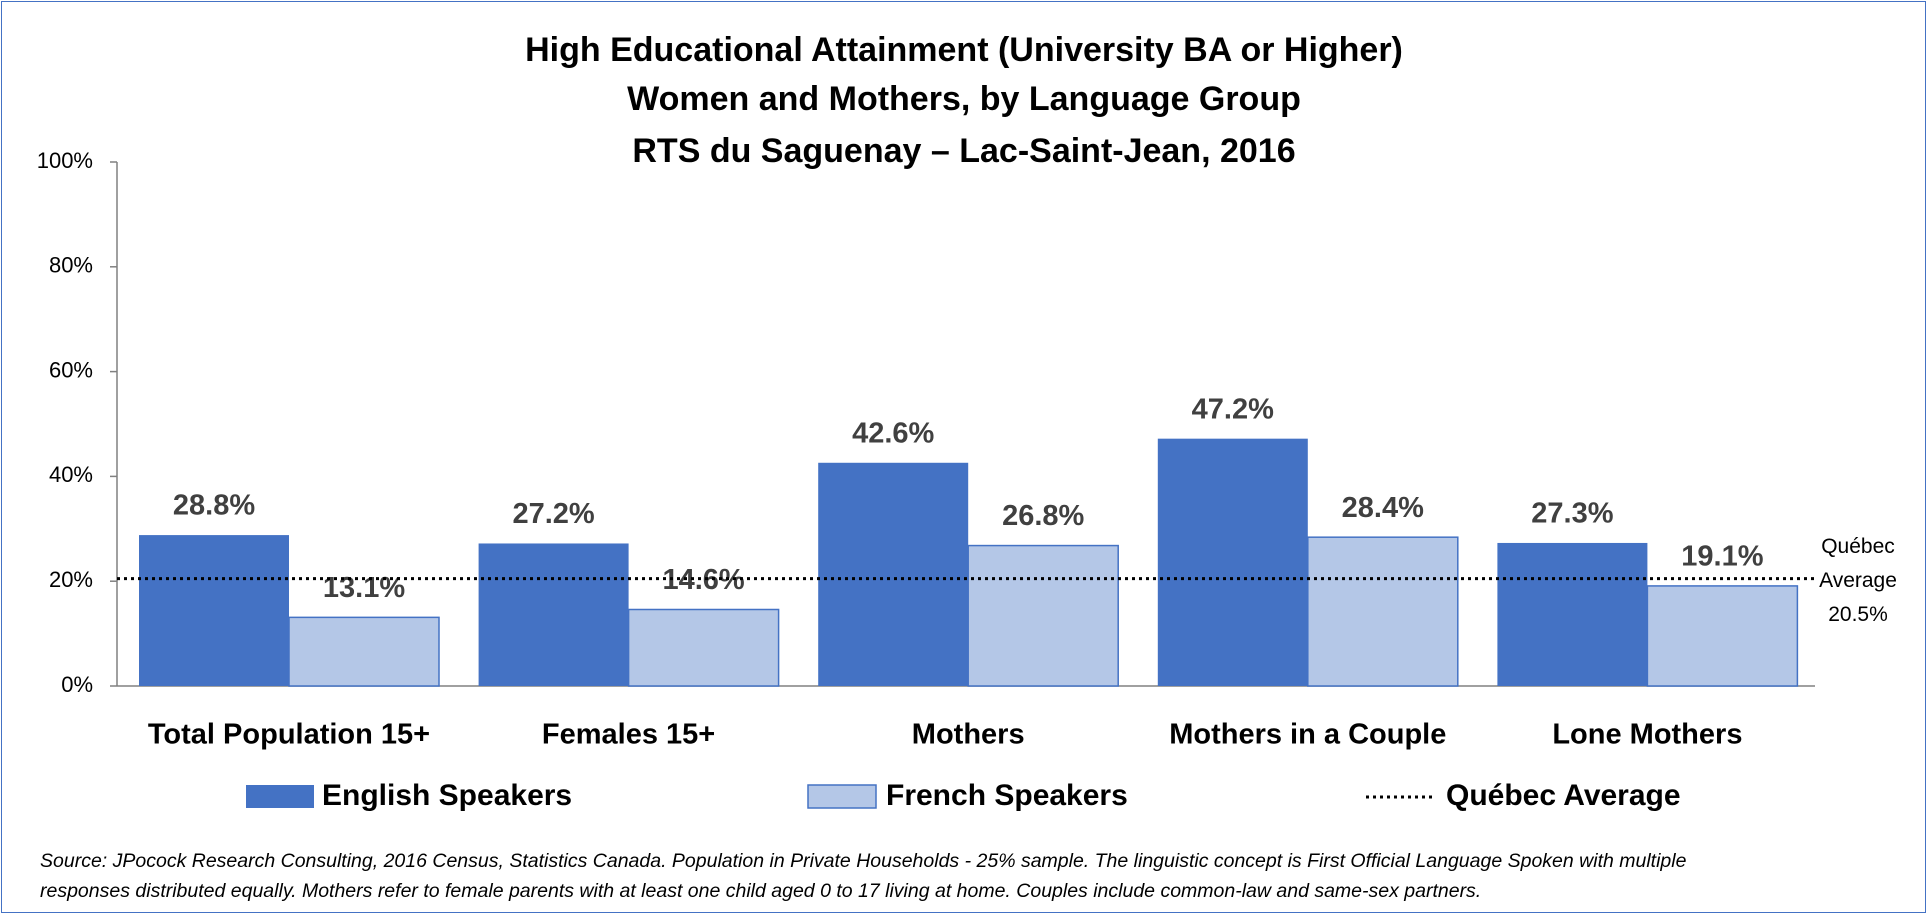 This screenshot has width=1929, height=916. I want to click on y-tick-label: 0%, so click(77, 684).